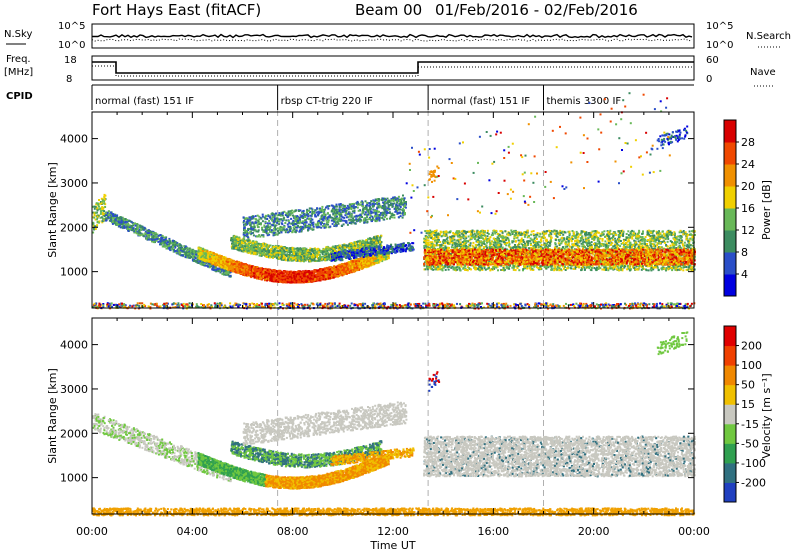  Describe the element at coordinates (709, 79) in the screenshot. I see `nave-tick-bottom: 0` at that location.